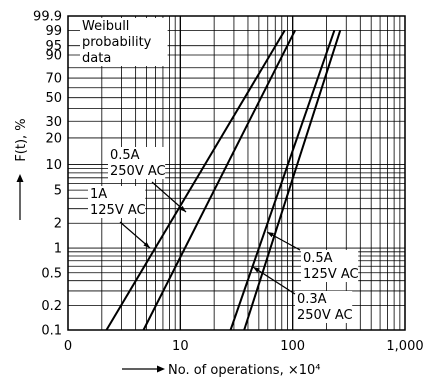 The height and width of the screenshot is (386, 426). Describe the element at coordinates (53, 165) in the screenshot. I see `y-tick-label: 10` at that location.